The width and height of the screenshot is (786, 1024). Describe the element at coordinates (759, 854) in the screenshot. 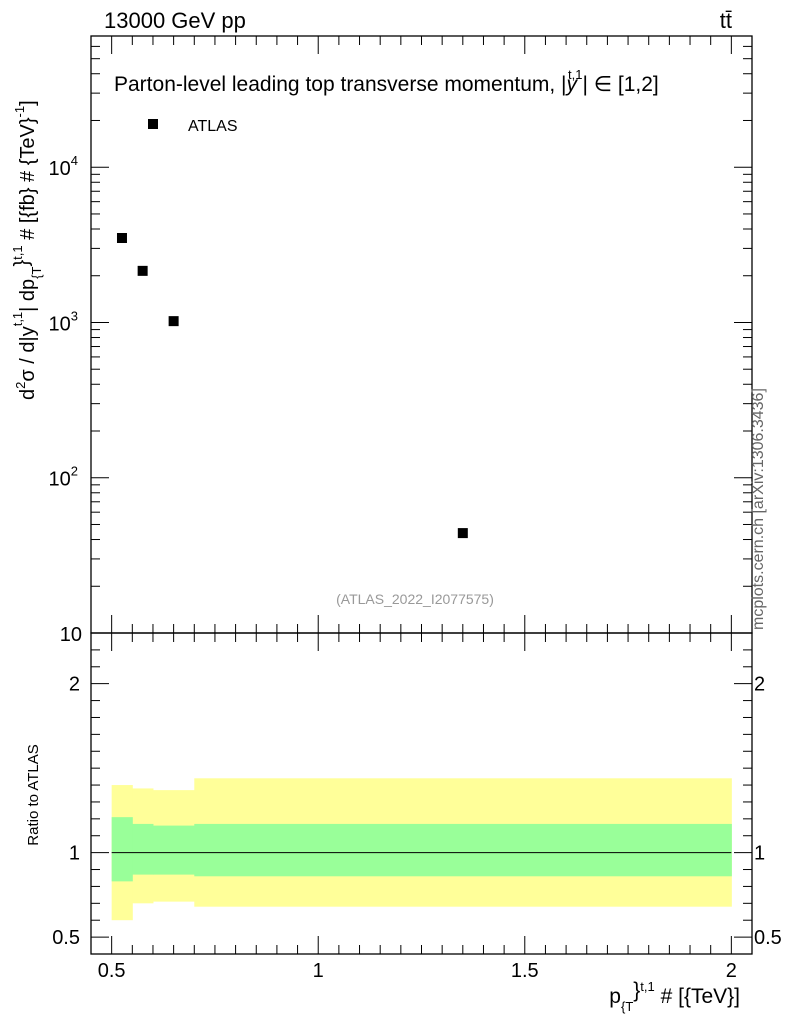

I see `ratio-y-tick-label-right: 1` at that location.